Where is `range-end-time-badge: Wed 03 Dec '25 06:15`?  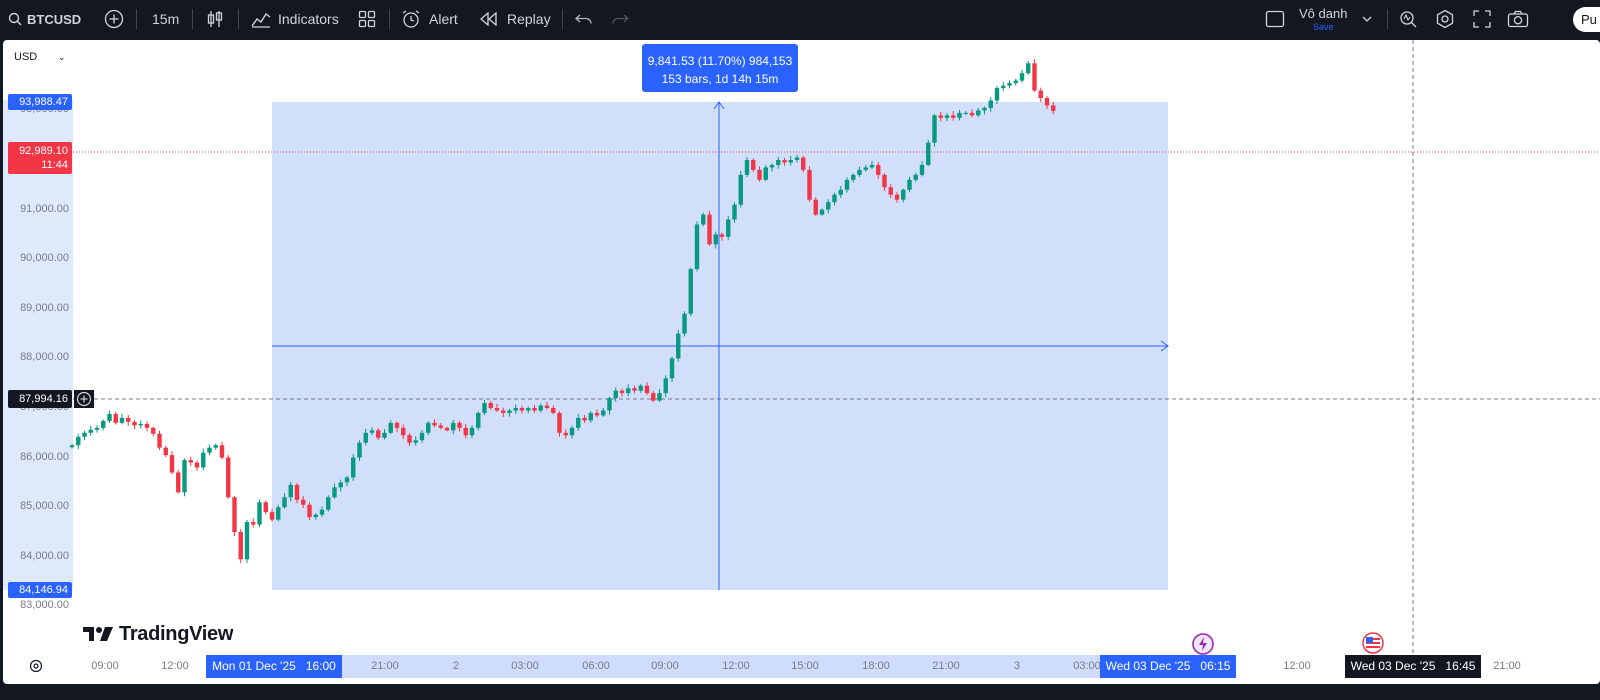
range-end-time-badge: Wed 03 Dec '25 06:15 is located at coordinates (1168, 666).